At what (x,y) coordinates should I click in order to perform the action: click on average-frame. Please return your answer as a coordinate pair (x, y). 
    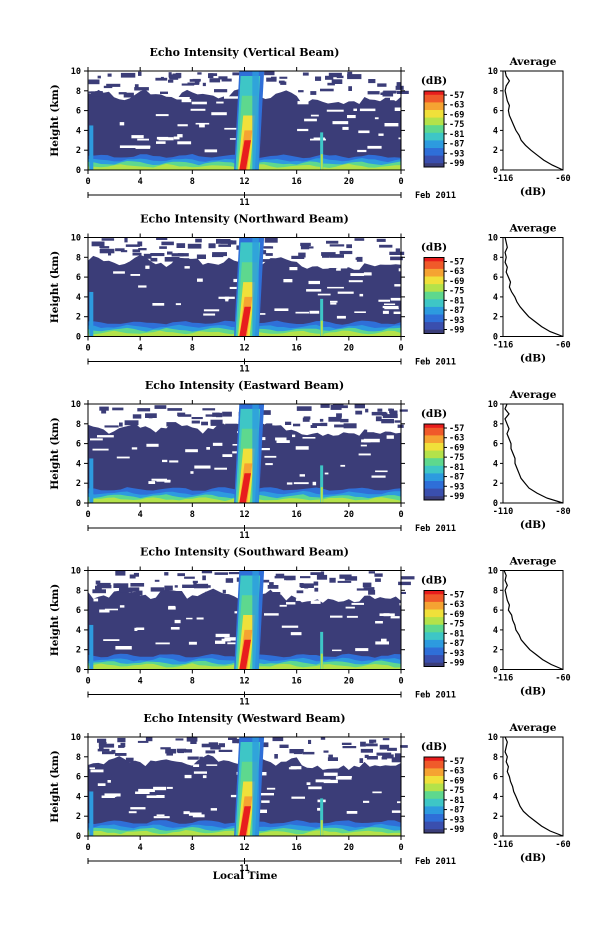
    Looking at the image, I should click on (533, 120).